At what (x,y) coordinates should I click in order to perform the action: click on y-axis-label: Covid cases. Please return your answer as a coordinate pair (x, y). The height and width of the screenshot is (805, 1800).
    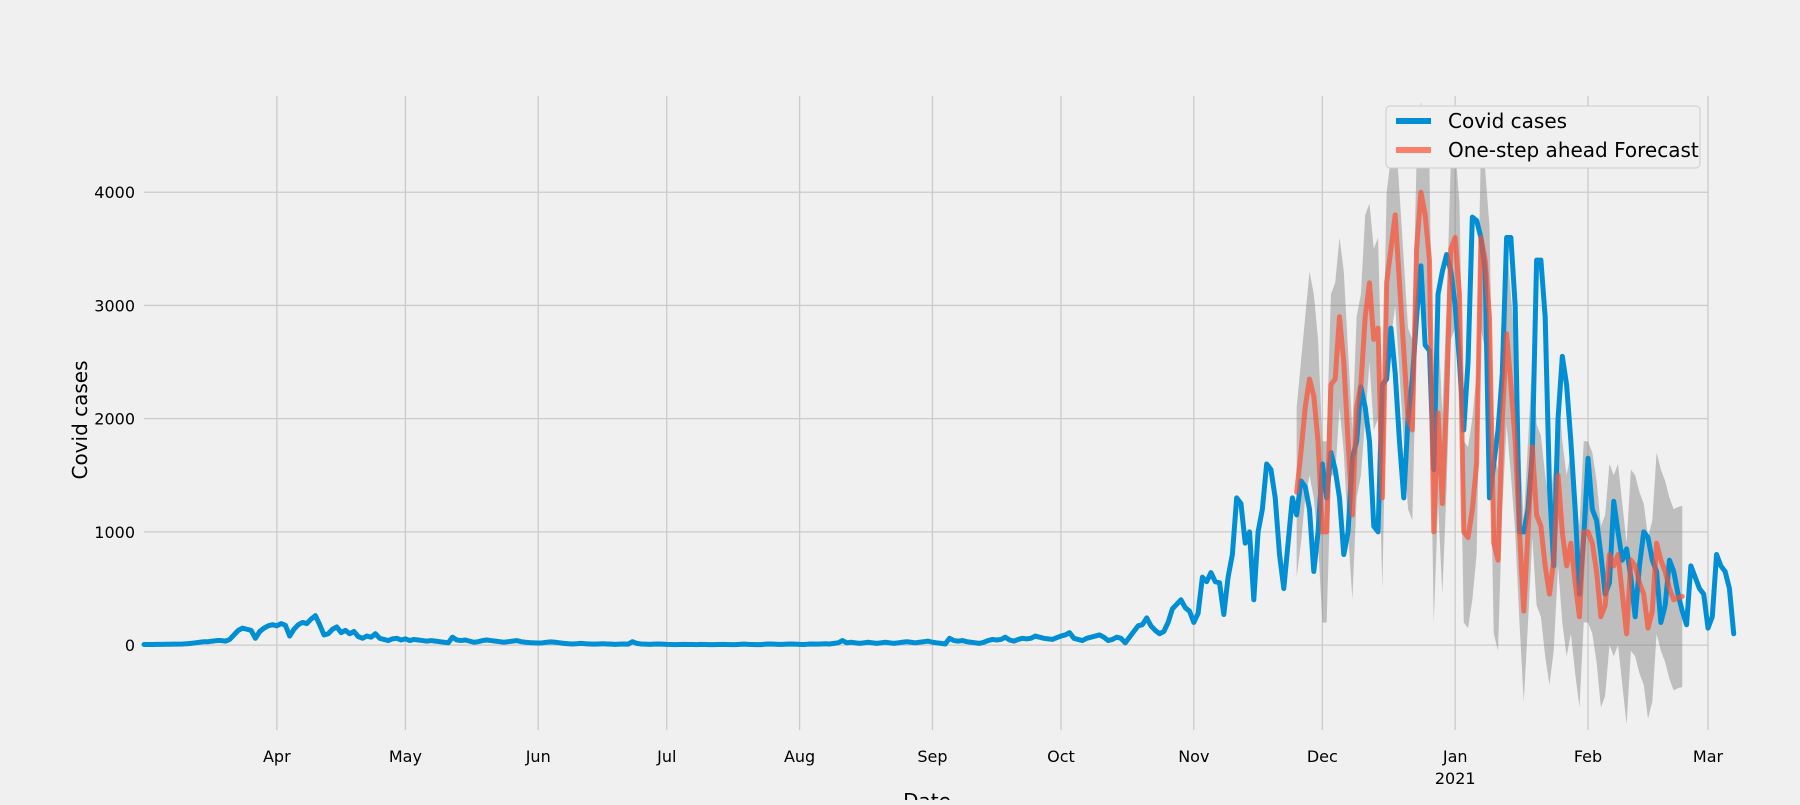
    Looking at the image, I should click on (80, 419).